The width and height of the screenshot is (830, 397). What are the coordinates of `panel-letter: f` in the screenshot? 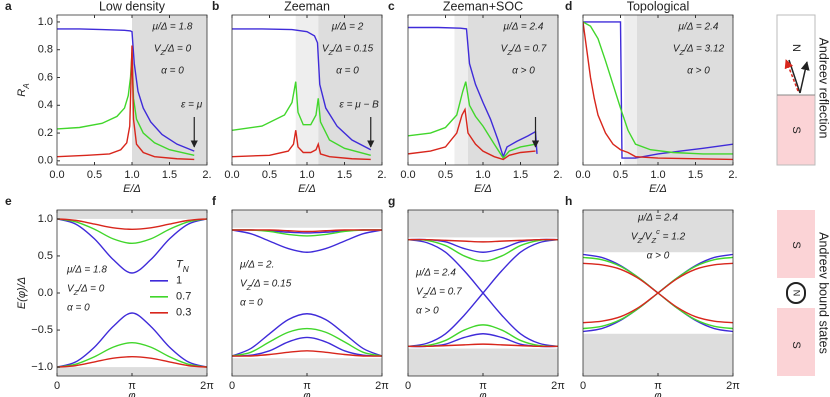 It's located at (214, 201).